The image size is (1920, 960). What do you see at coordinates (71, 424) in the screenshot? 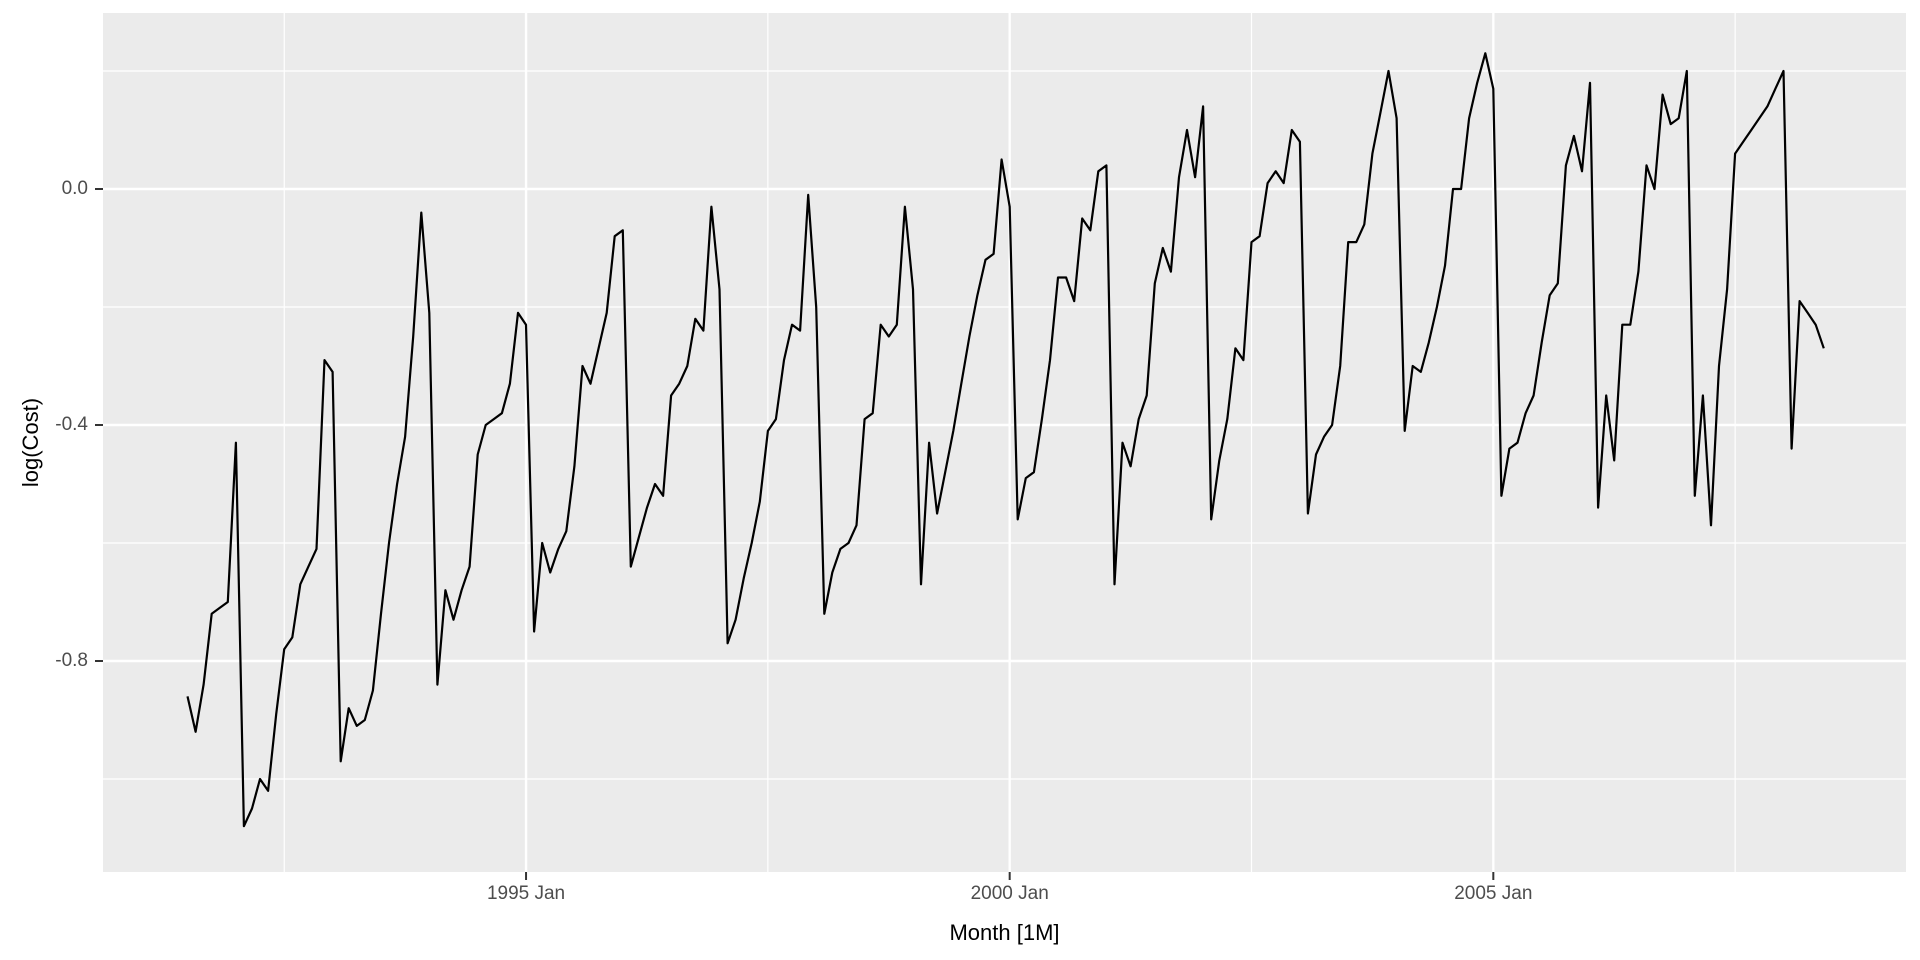
I see `y-tick-label: -0.4` at bounding box center [71, 424].